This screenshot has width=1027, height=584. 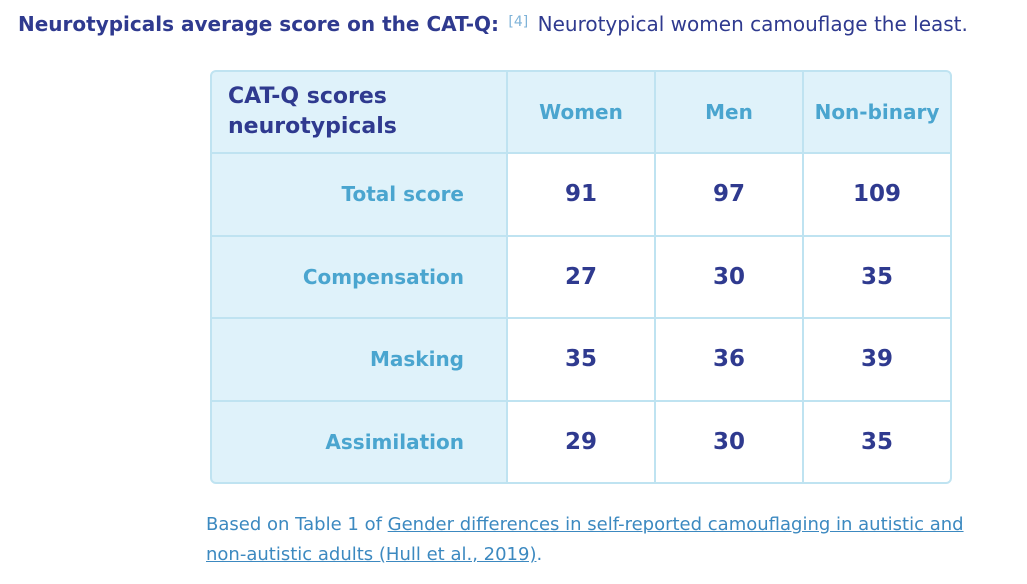 What do you see at coordinates (729, 112) in the screenshot?
I see `column-header-men: Men` at bounding box center [729, 112].